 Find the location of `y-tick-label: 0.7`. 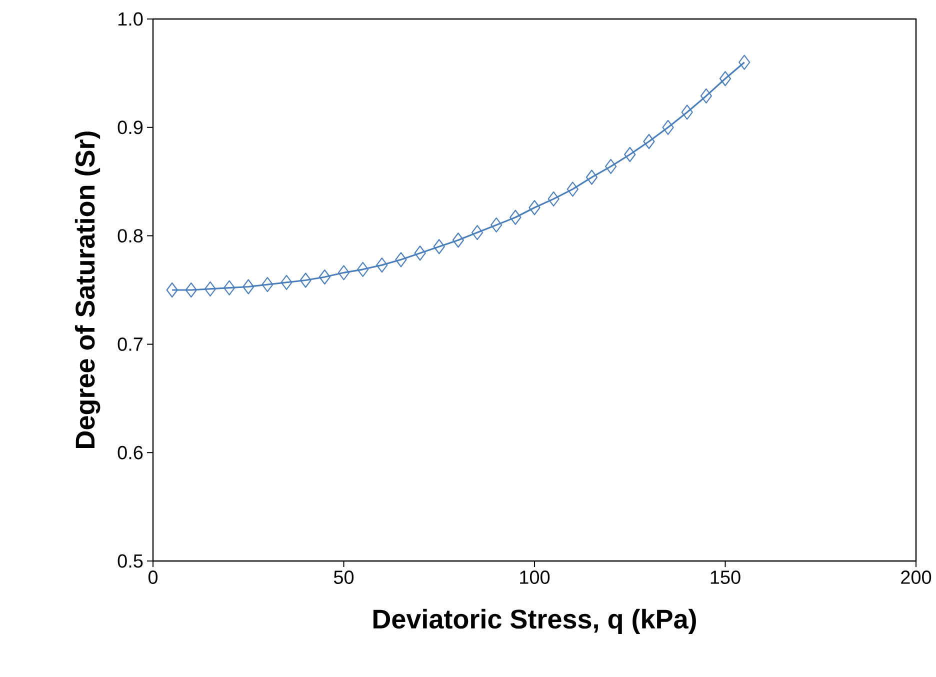

y-tick-label: 0.7 is located at coordinates (130, 344).